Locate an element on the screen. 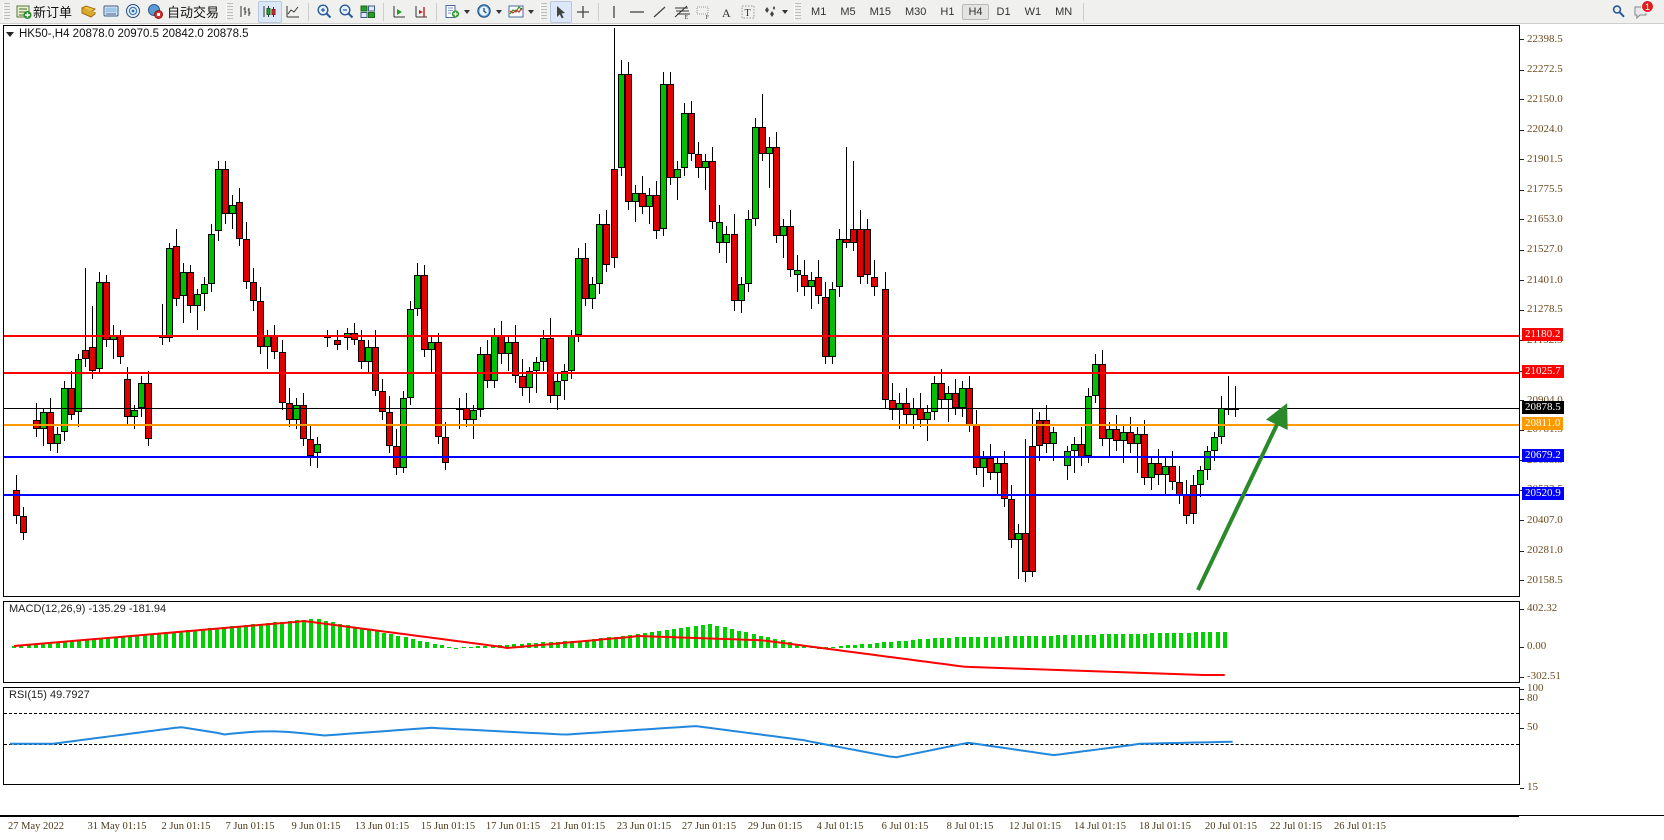 This screenshot has width=1664, height=840. indicators-icon is located at coordinates (516, 12).